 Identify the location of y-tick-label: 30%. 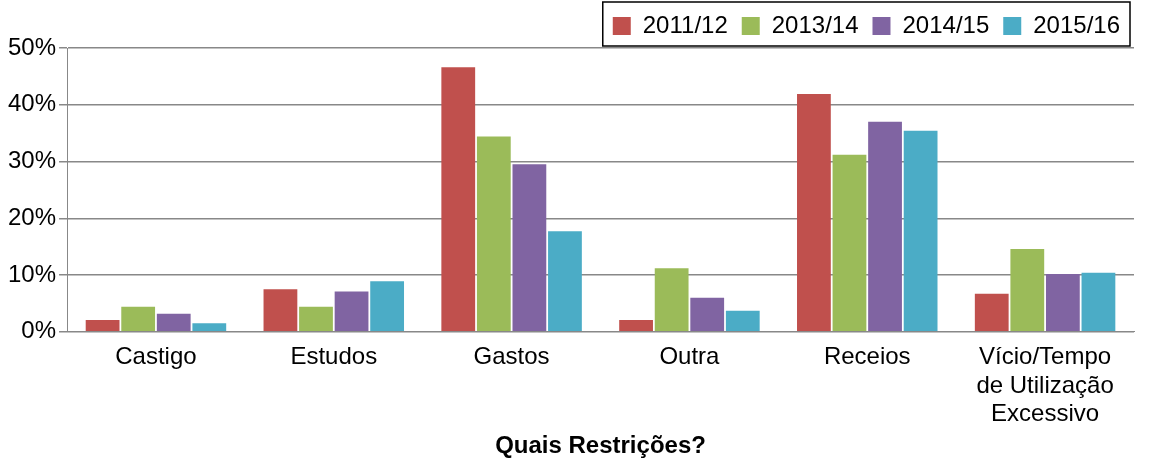
(32, 160).